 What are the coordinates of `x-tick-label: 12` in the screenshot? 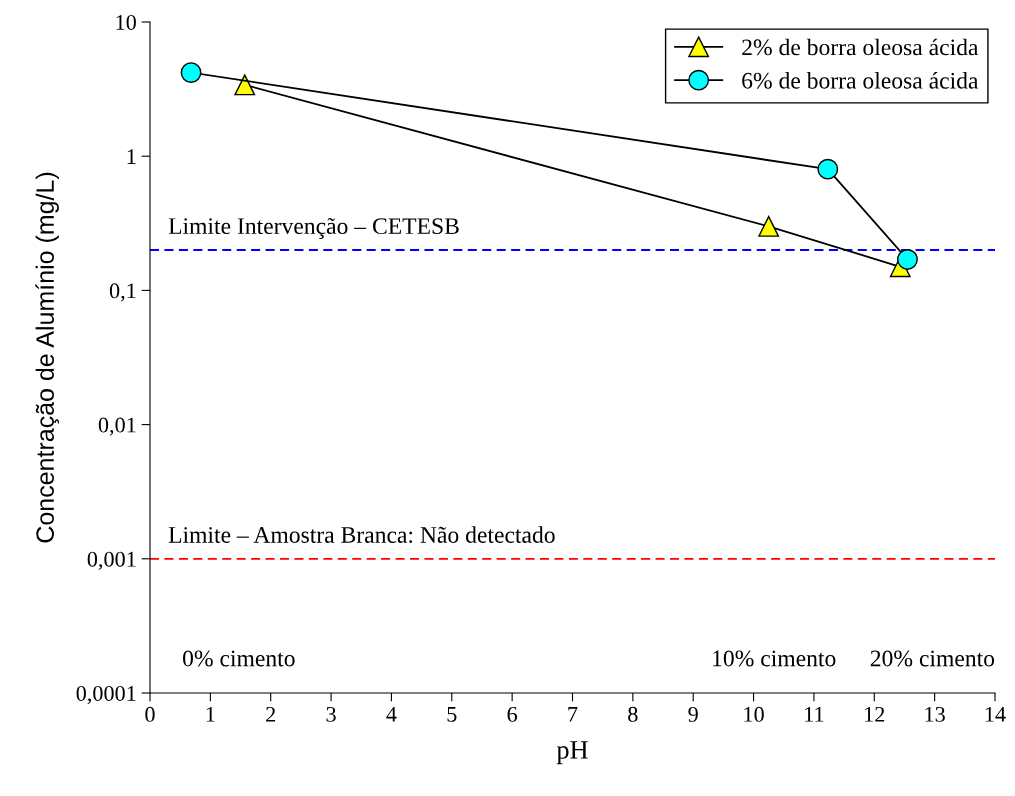 It's located at (875, 714).